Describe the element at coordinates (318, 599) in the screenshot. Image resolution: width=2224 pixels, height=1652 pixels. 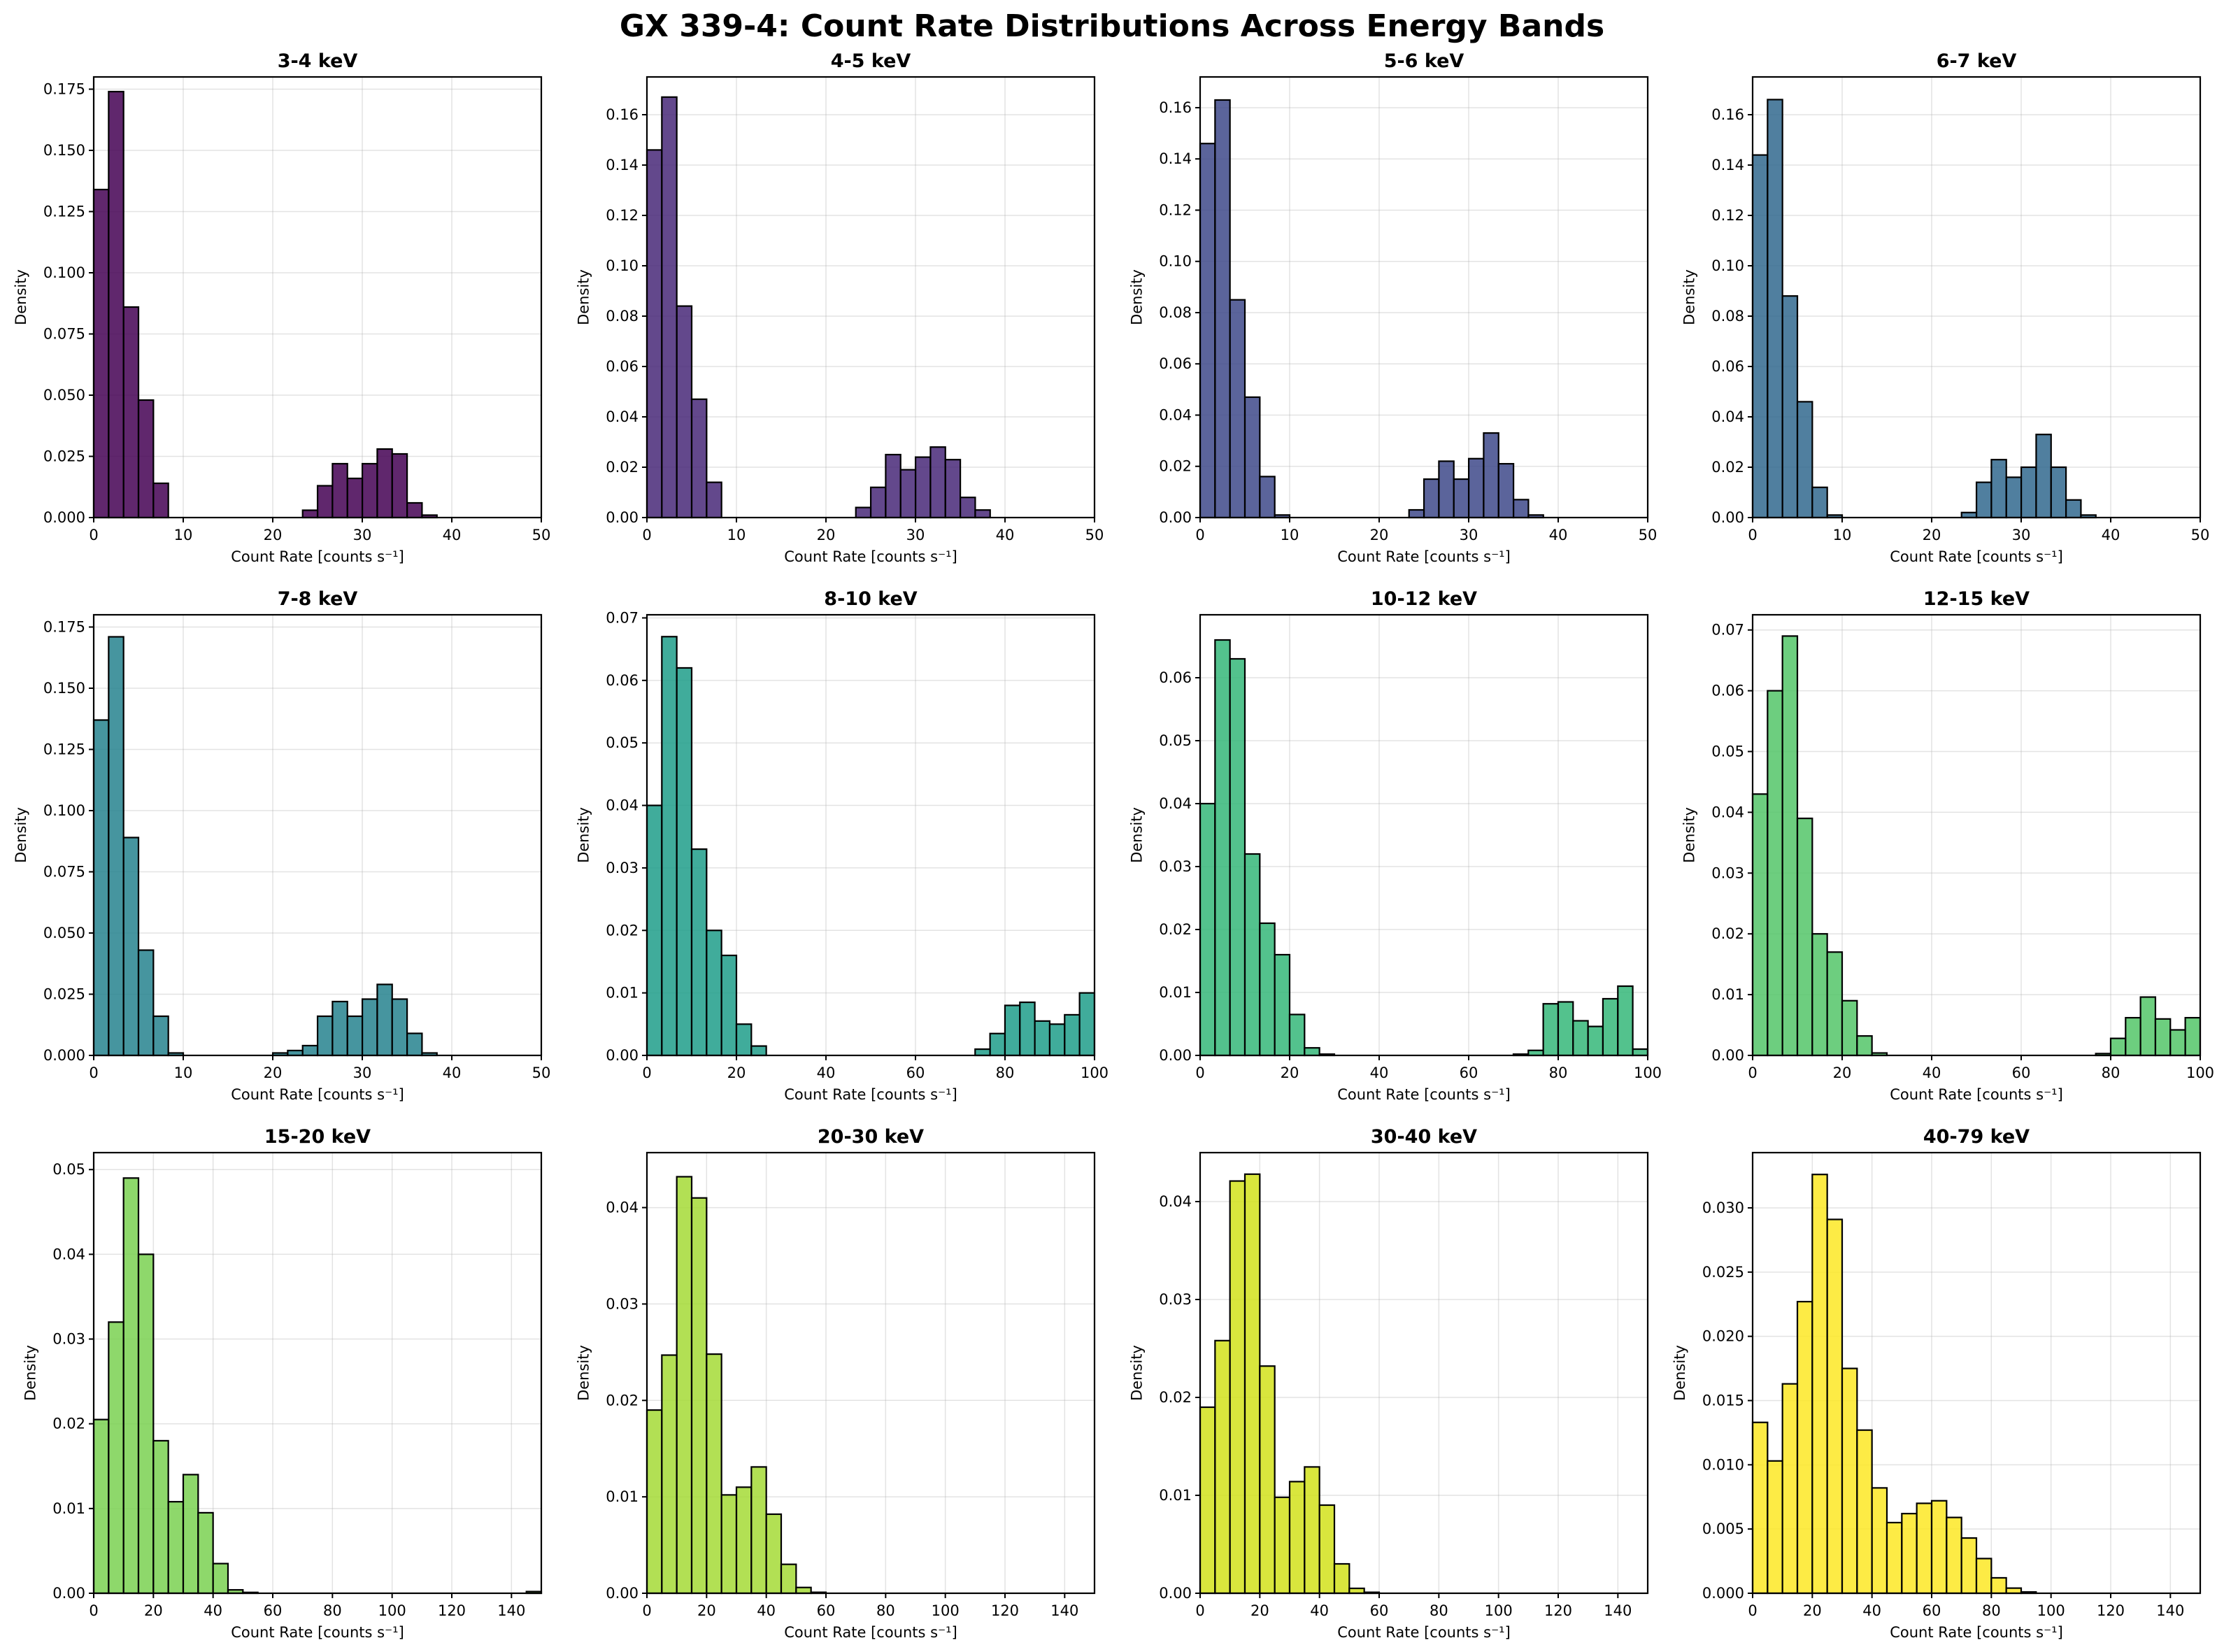
I see `panel-title: 7-8 keV` at that location.